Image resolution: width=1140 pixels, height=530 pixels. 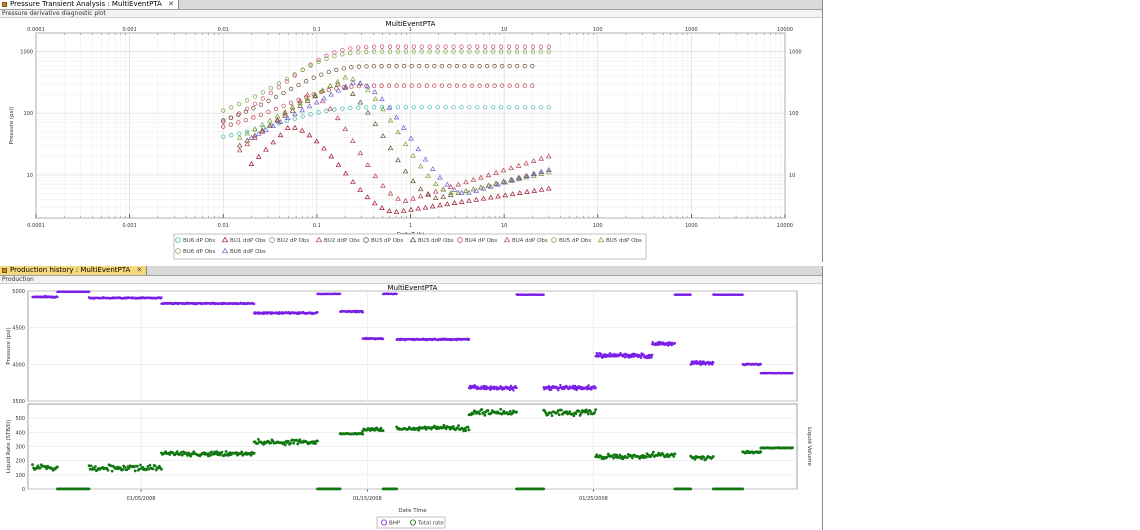 What do you see at coordinates (223, 226) in the screenshot?
I see `pta-x-tick-label: 0.01` at bounding box center [223, 226].